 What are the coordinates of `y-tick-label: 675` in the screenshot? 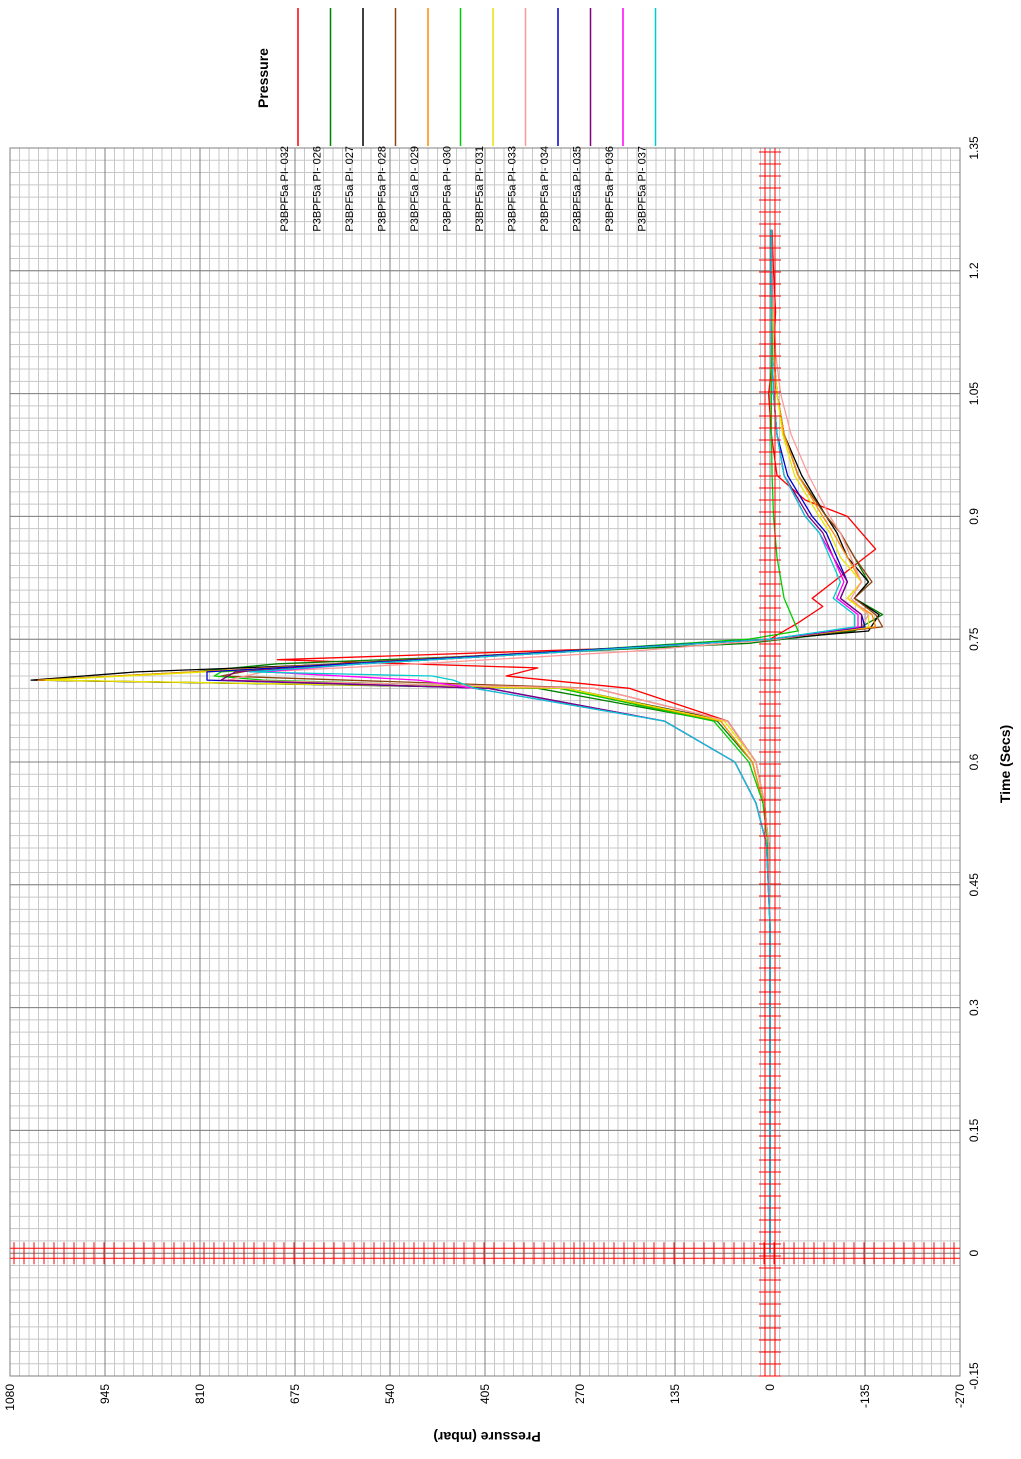 It's located at (295, 1394).